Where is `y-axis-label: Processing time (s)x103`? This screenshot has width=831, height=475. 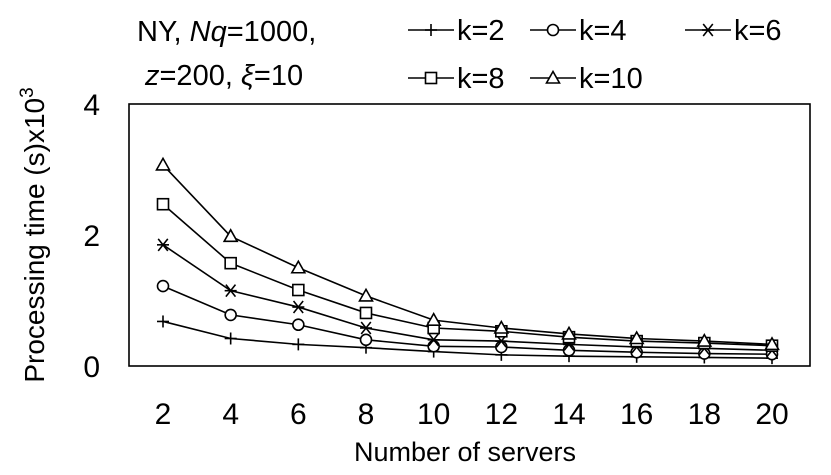 y-axis-label: Processing time (s)x103 is located at coordinates (33, 234).